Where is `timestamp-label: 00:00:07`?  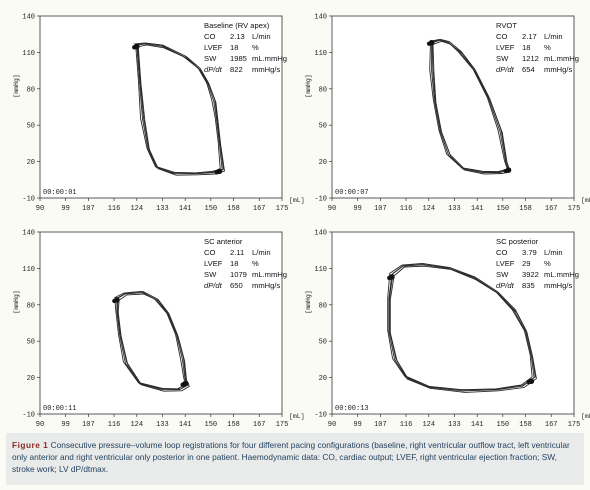 timestamp-label: 00:00:07 is located at coordinates (352, 193).